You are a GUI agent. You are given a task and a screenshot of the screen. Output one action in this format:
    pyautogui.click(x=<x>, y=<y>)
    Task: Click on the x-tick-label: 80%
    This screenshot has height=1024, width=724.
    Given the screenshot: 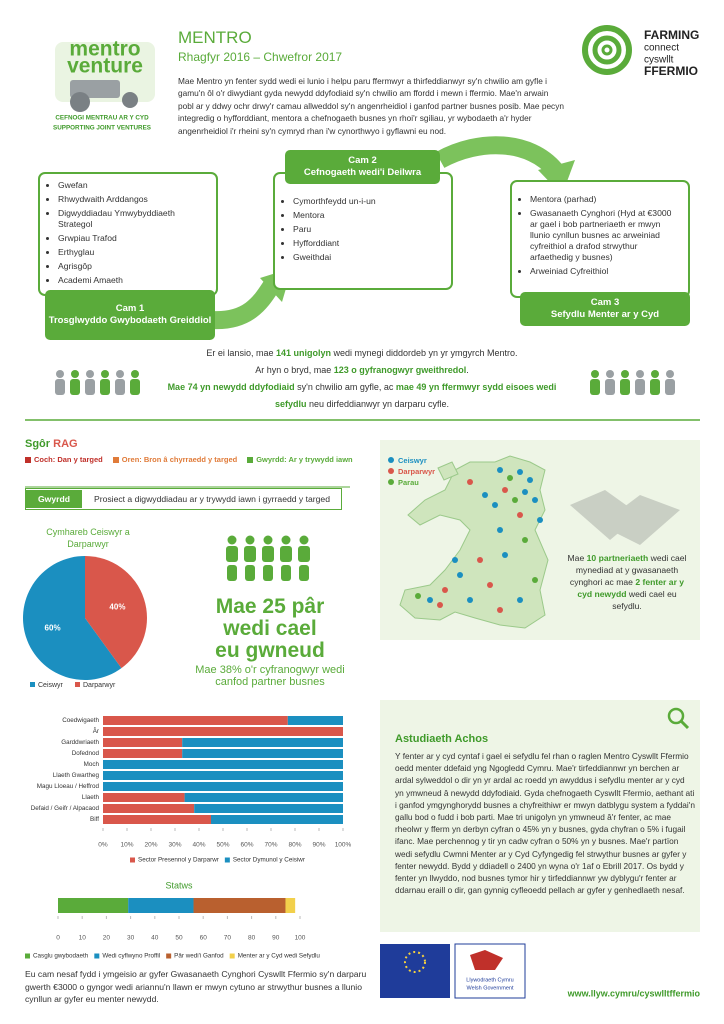 What is the action you would take?
    pyautogui.click(x=294, y=845)
    